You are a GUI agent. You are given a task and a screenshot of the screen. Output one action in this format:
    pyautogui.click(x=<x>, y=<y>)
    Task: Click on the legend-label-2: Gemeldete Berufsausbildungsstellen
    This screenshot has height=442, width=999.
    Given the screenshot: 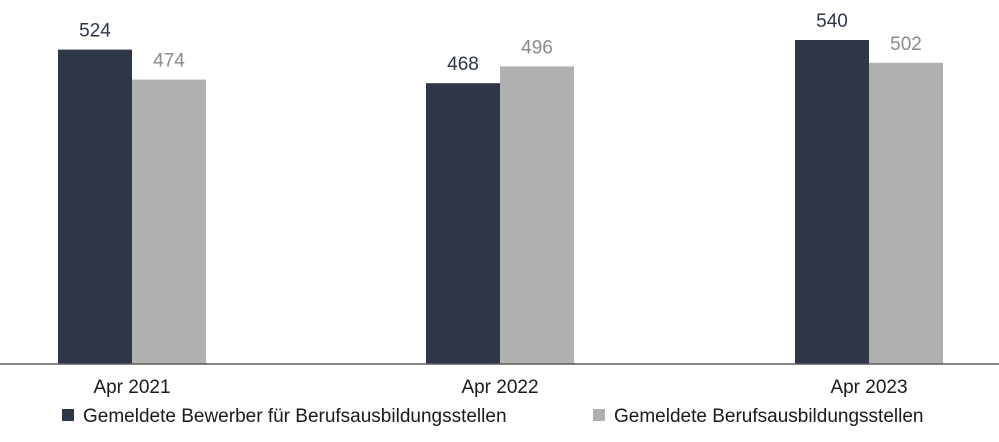 What is the action you would take?
    pyautogui.click(x=768, y=416)
    